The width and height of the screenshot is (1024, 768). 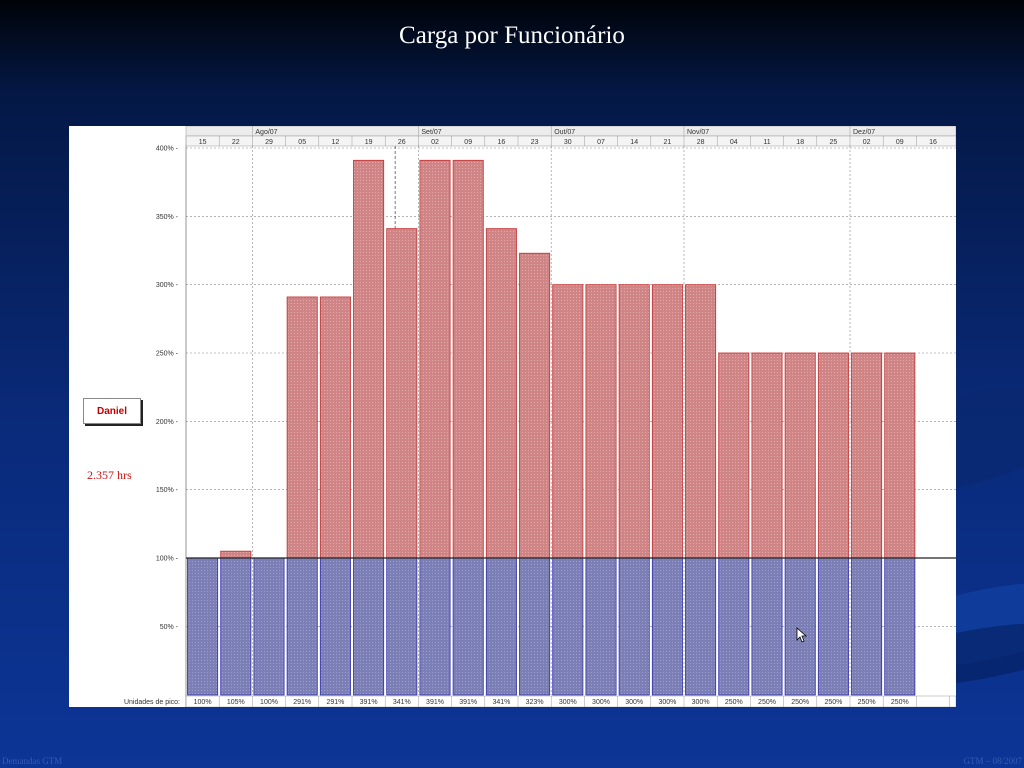 I want to click on peak-units-value: 105%, so click(x=236, y=702).